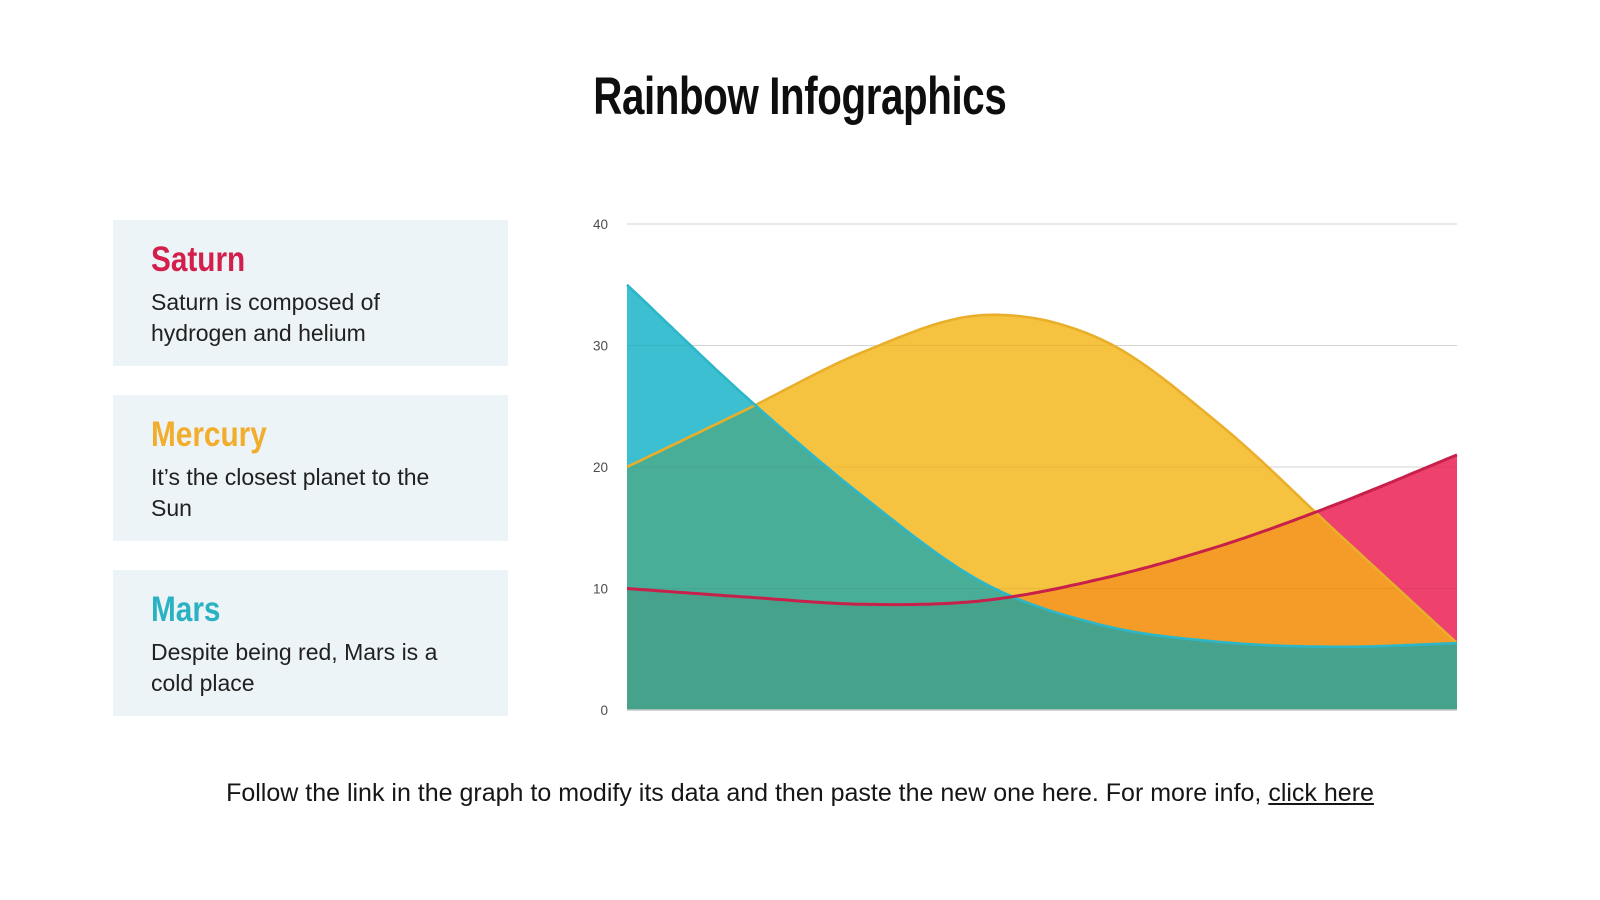 The width and height of the screenshot is (1600, 900). What do you see at coordinates (600, 224) in the screenshot?
I see `y-axis-tick-label: 40` at bounding box center [600, 224].